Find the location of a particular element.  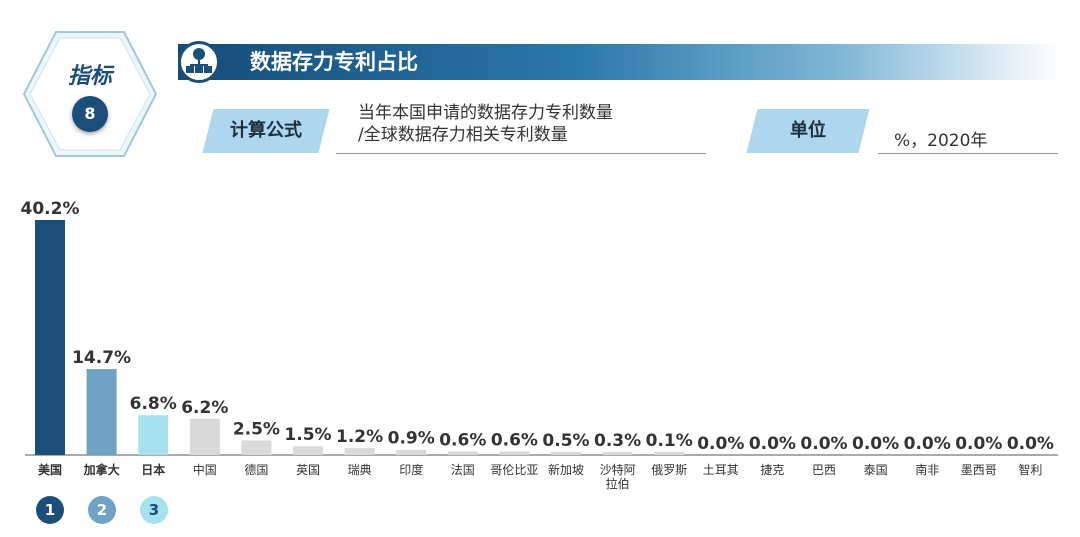

rank-badge-1: 1 is located at coordinates (50, 510).